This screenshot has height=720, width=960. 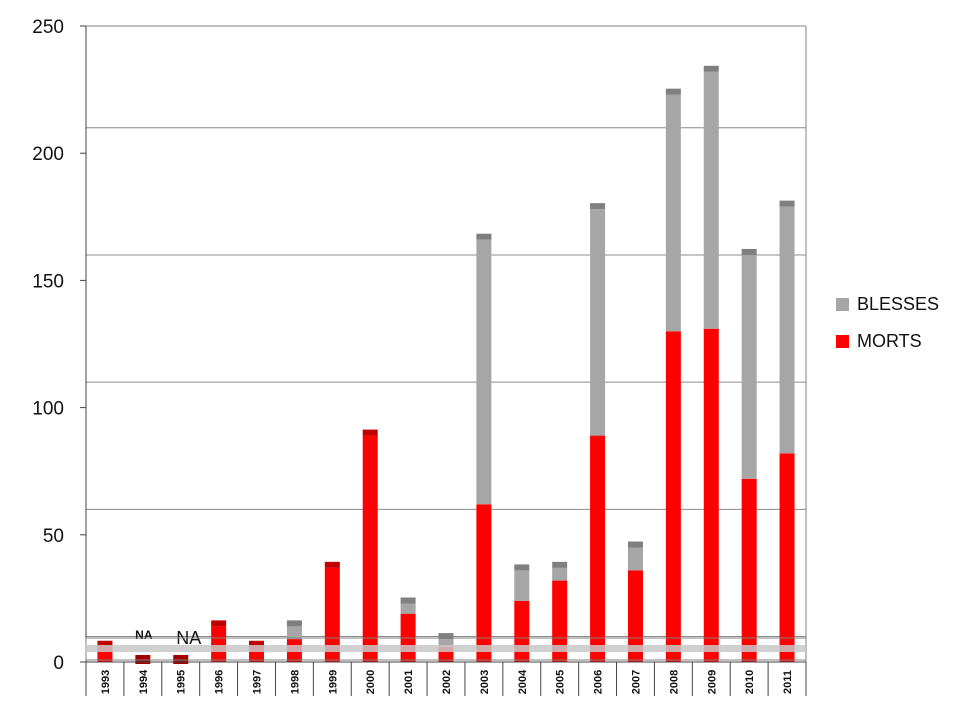 I want to click on x-tick-label-1995: 1995, so click(x=182, y=682).